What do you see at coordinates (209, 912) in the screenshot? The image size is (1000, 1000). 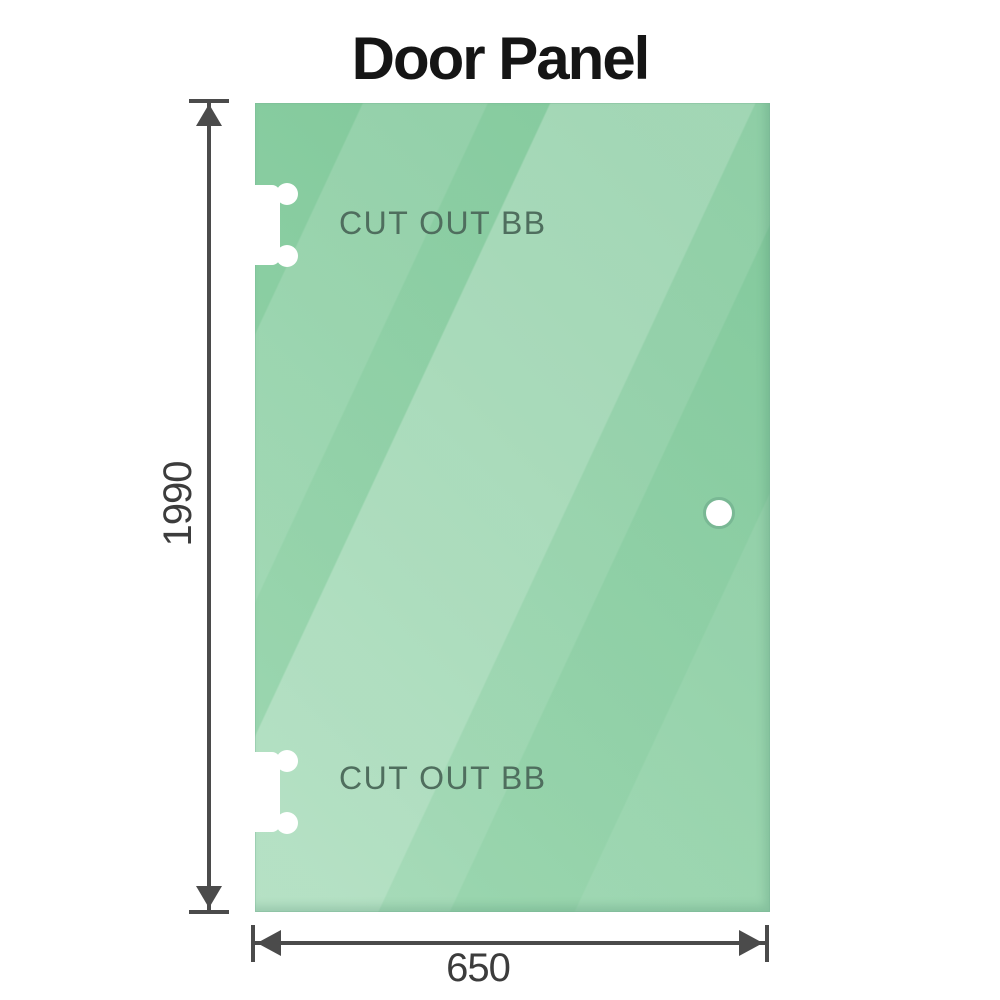 I see `dimension-cap-bottom` at bounding box center [209, 912].